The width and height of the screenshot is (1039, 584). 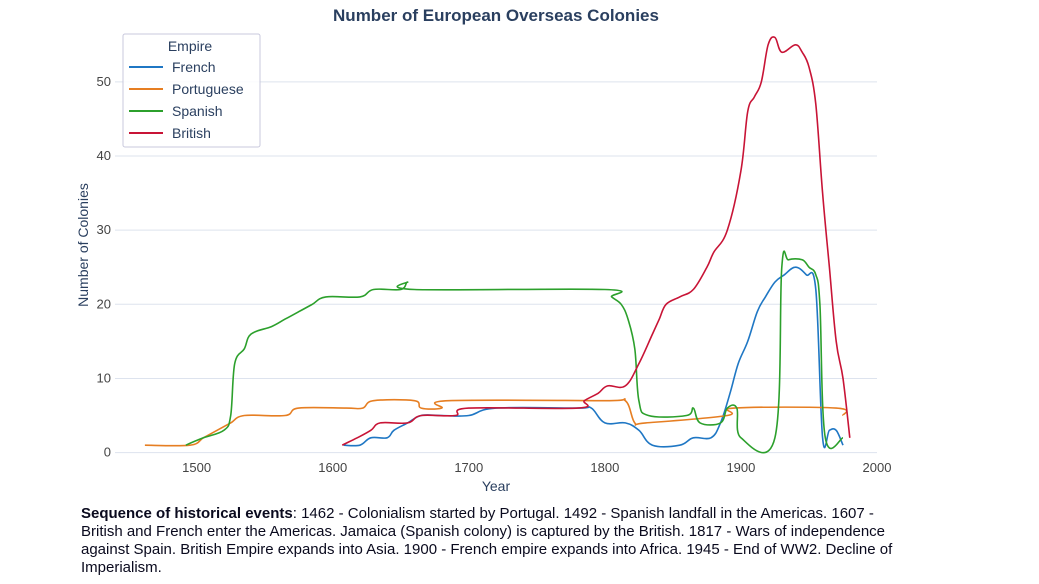 I want to click on legend-title: Empire, so click(x=190, y=46).